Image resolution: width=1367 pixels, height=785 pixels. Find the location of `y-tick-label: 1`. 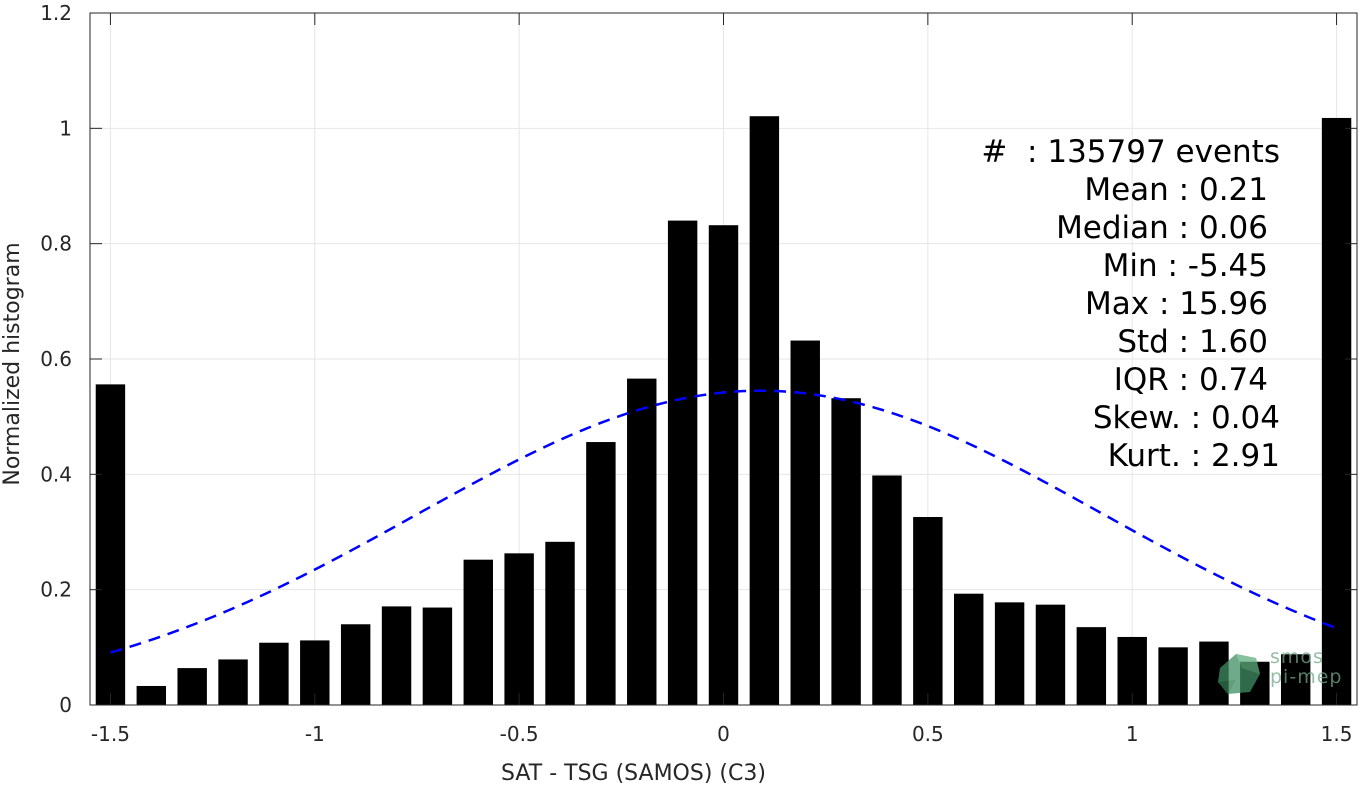

y-tick-label: 1 is located at coordinates (65, 128).